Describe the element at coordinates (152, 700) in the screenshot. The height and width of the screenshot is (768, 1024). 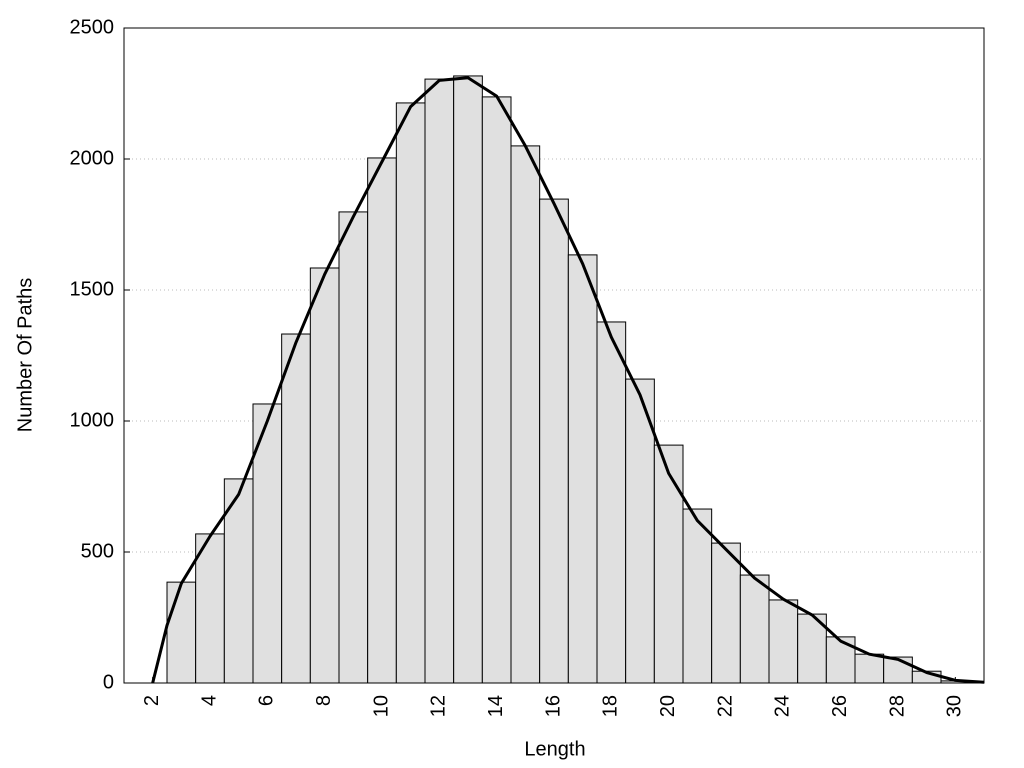
I see `x-tick-label: 2` at that location.